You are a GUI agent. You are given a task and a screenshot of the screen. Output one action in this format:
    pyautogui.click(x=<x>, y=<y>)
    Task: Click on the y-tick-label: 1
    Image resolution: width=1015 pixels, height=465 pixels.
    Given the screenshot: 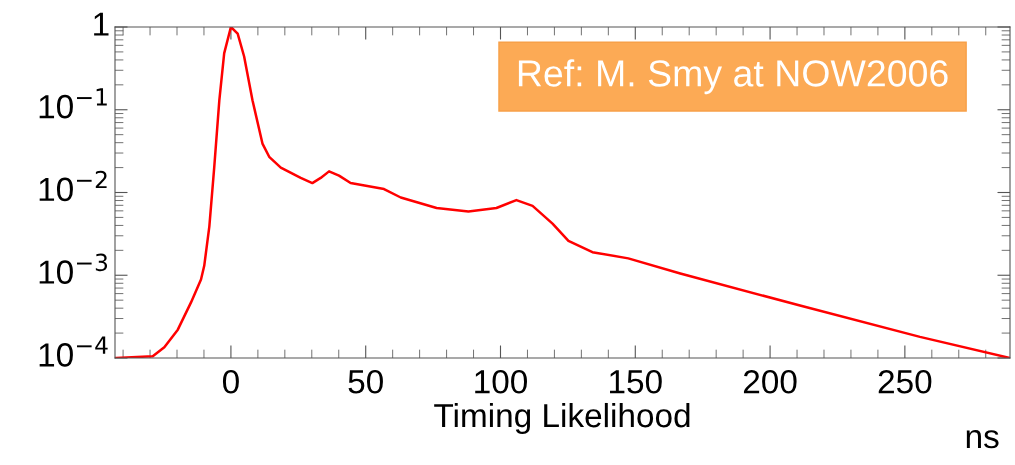 What is the action you would take?
    pyautogui.click(x=101, y=24)
    